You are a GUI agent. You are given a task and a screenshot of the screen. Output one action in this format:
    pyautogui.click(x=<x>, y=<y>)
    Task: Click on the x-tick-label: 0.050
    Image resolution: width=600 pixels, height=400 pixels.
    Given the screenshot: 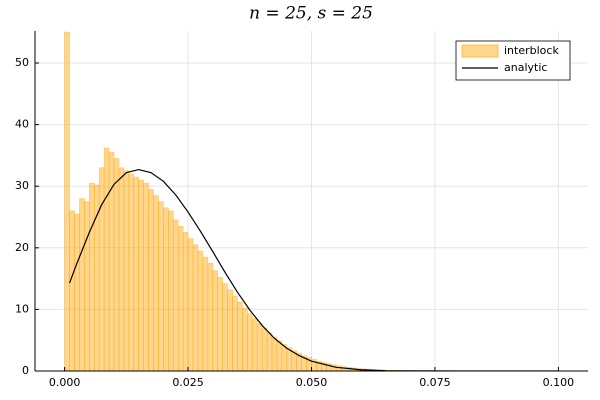 What is the action you would take?
    pyautogui.click(x=312, y=382)
    